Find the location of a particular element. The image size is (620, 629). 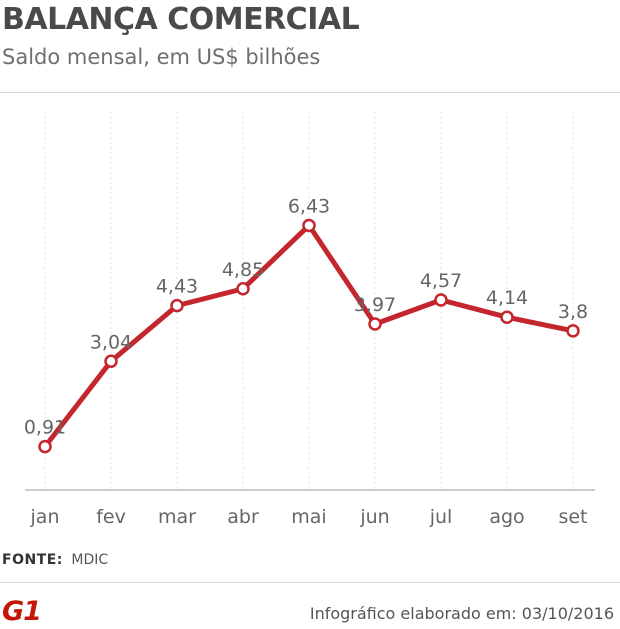

data-point-mai is located at coordinates (309, 225).